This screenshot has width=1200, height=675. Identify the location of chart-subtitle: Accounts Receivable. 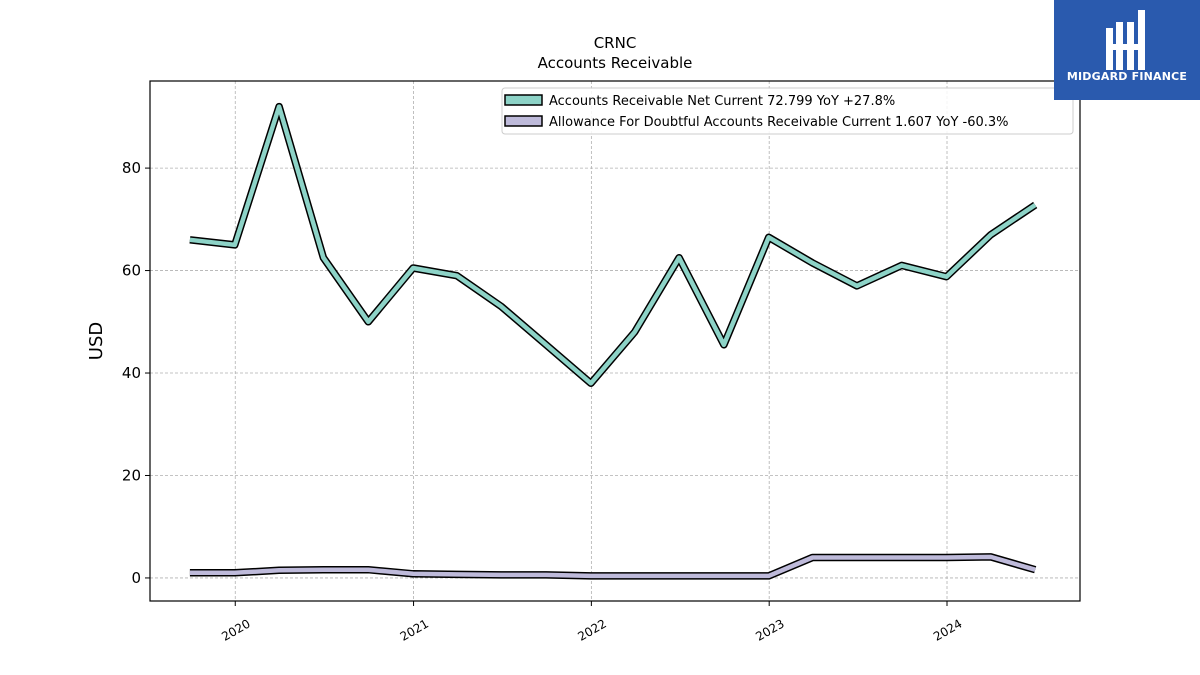
(615, 63).